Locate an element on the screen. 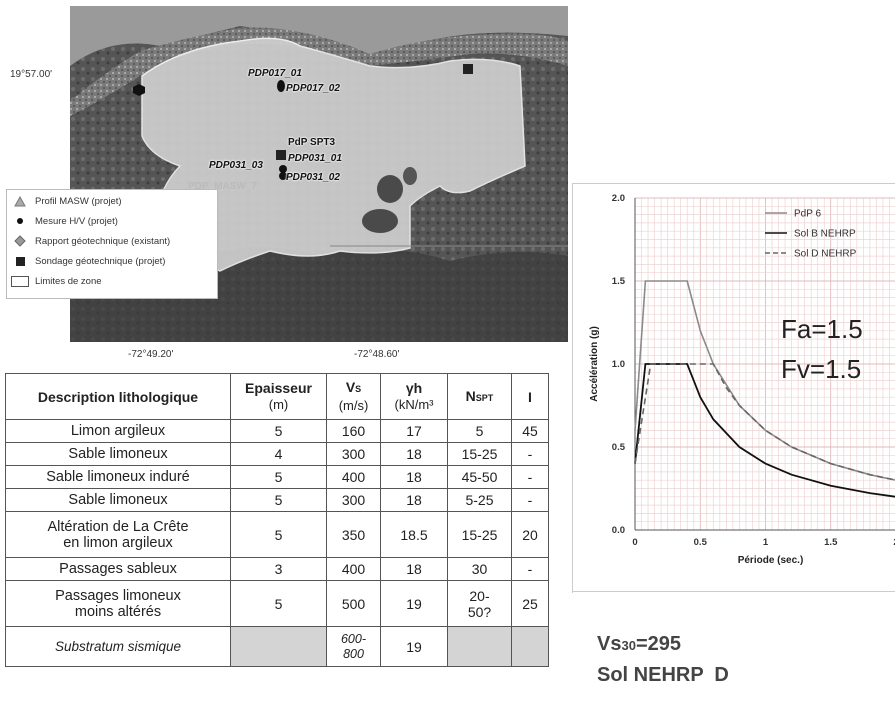 This screenshot has width=895, height=708. table-row: Passages sableux 3 400 18 30 - is located at coordinates (277, 569).